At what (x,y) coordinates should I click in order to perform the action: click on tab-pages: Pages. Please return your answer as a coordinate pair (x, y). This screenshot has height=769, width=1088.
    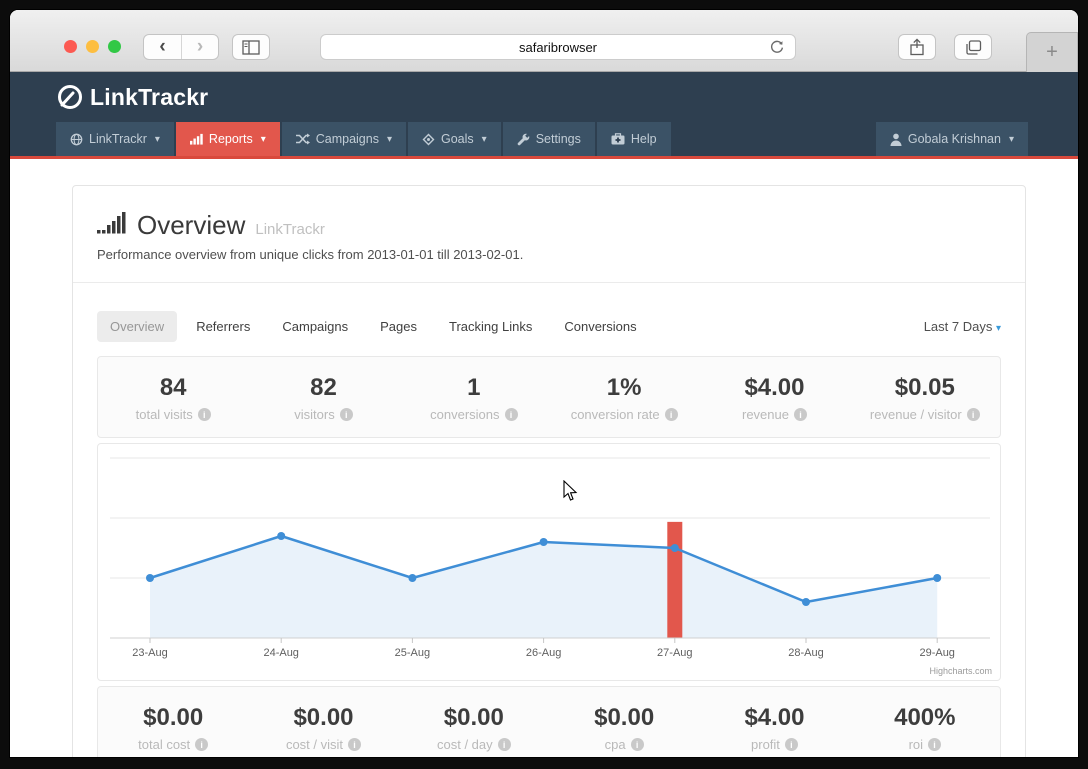
    Looking at the image, I should click on (399, 326).